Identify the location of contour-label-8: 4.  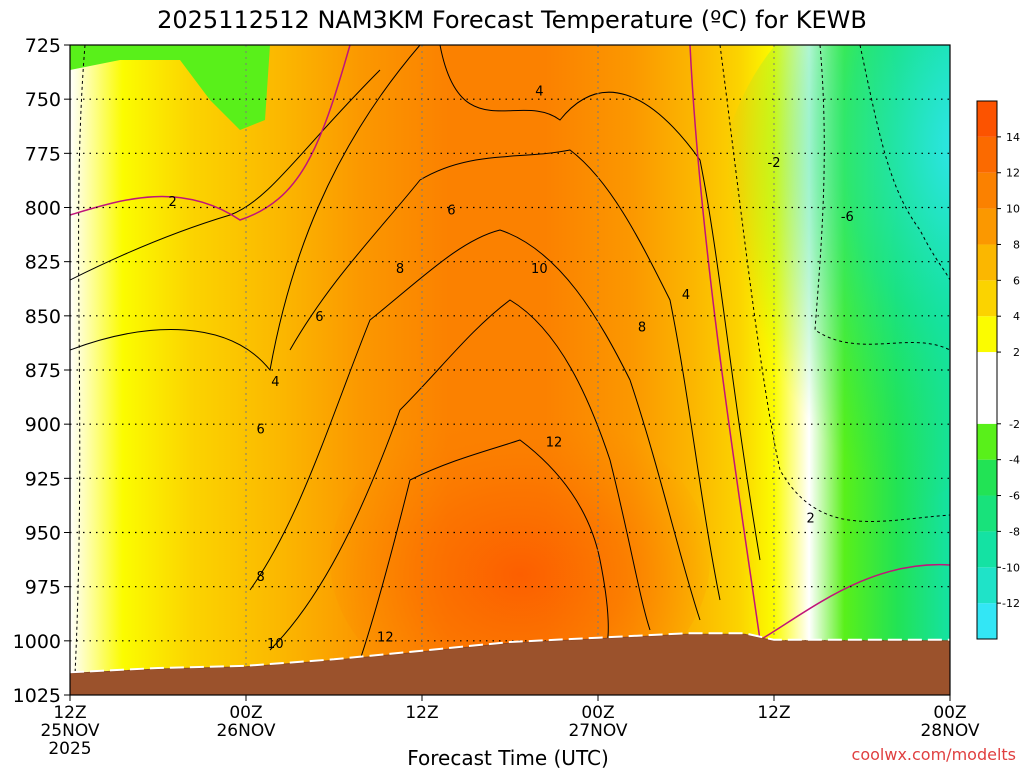
(686, 295).